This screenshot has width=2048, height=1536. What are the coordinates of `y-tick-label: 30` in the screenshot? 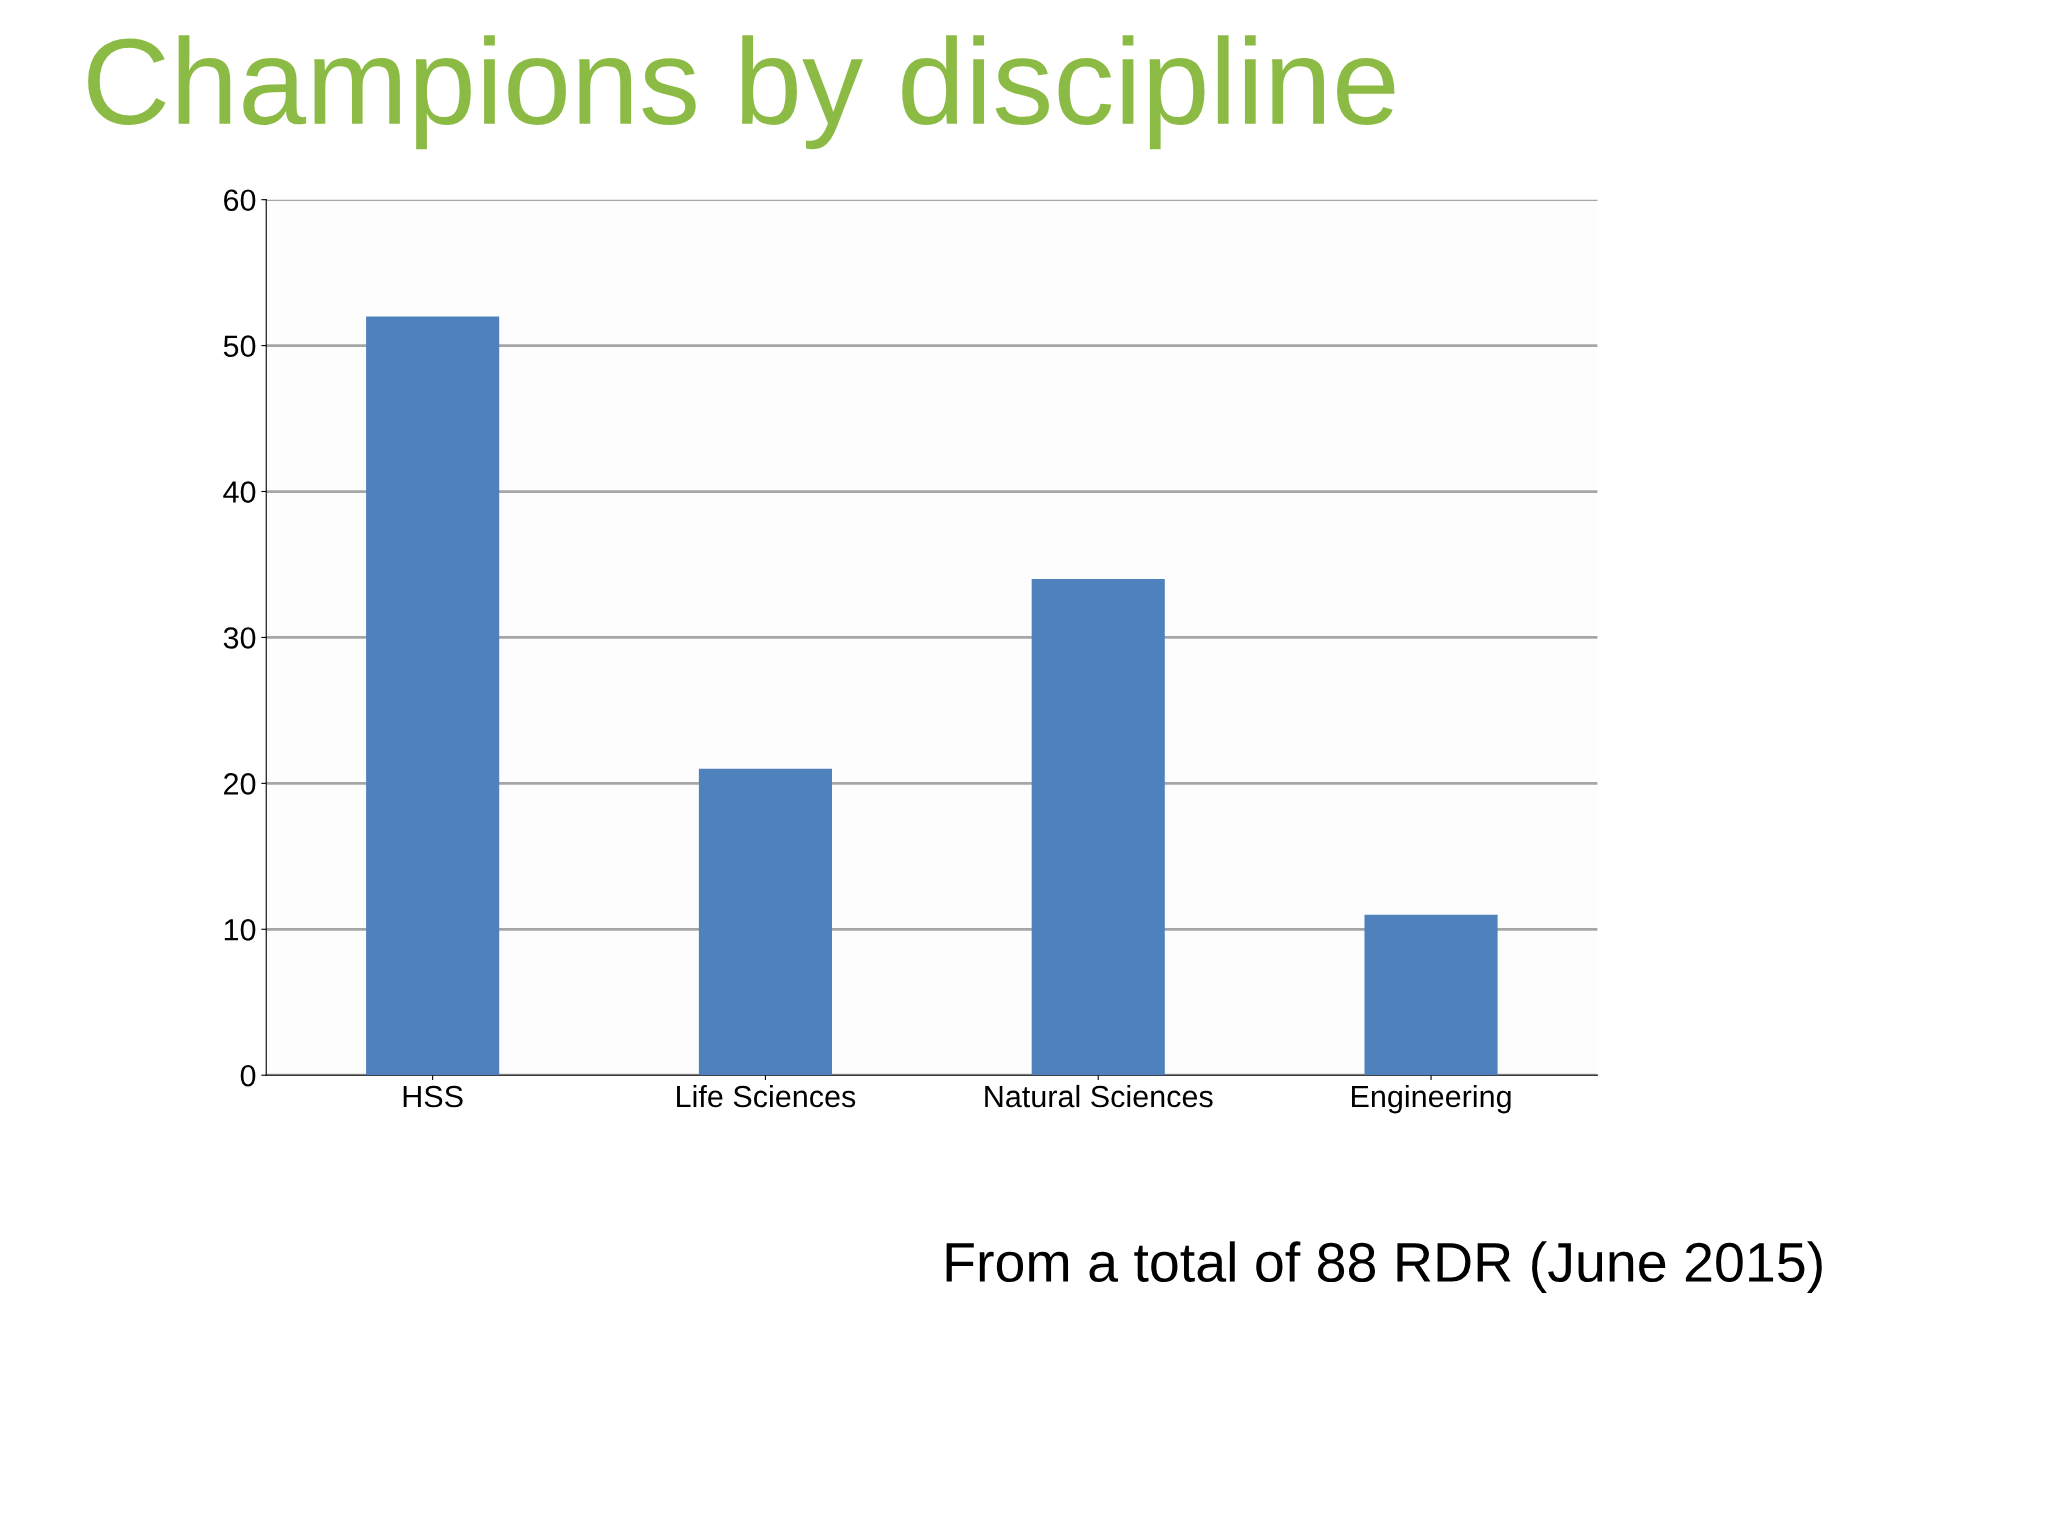 It's located at (239, 638).